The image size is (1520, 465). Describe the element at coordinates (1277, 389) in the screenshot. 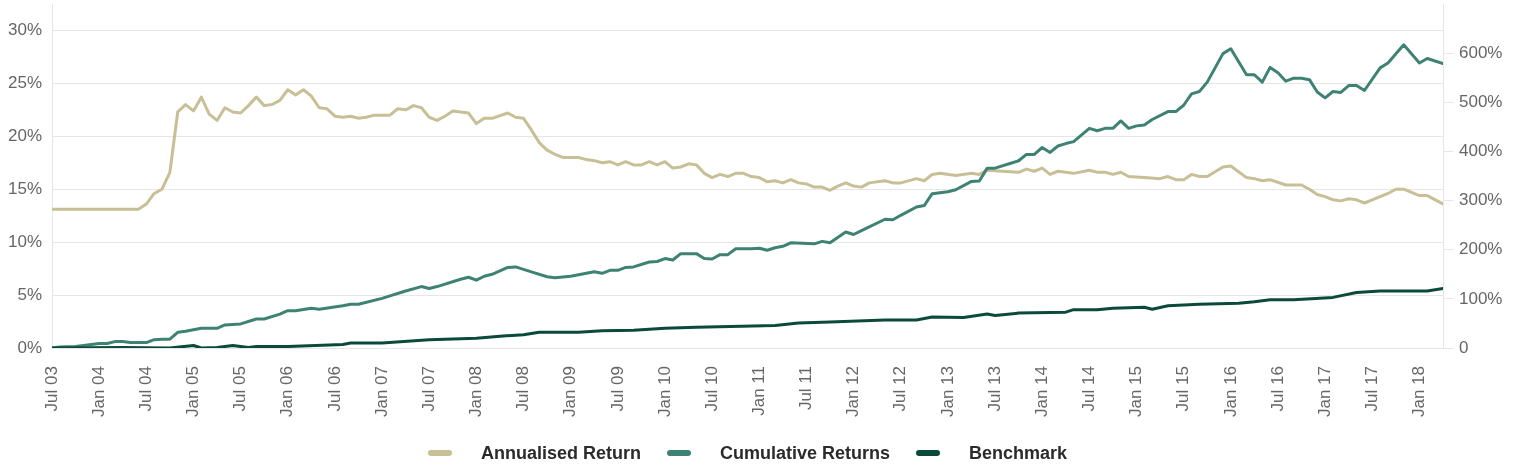

I see `x-tick-label: Jul 16` at that location.